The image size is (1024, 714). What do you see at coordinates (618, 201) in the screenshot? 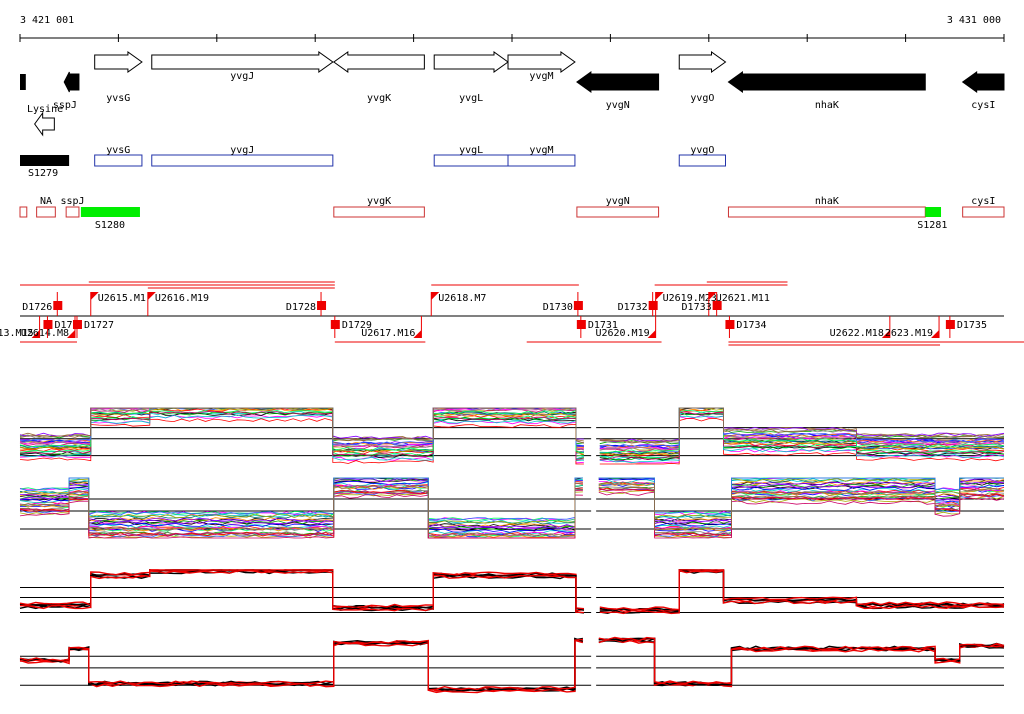
I see `box-label: yvgN` at bounding box center [618, 201].